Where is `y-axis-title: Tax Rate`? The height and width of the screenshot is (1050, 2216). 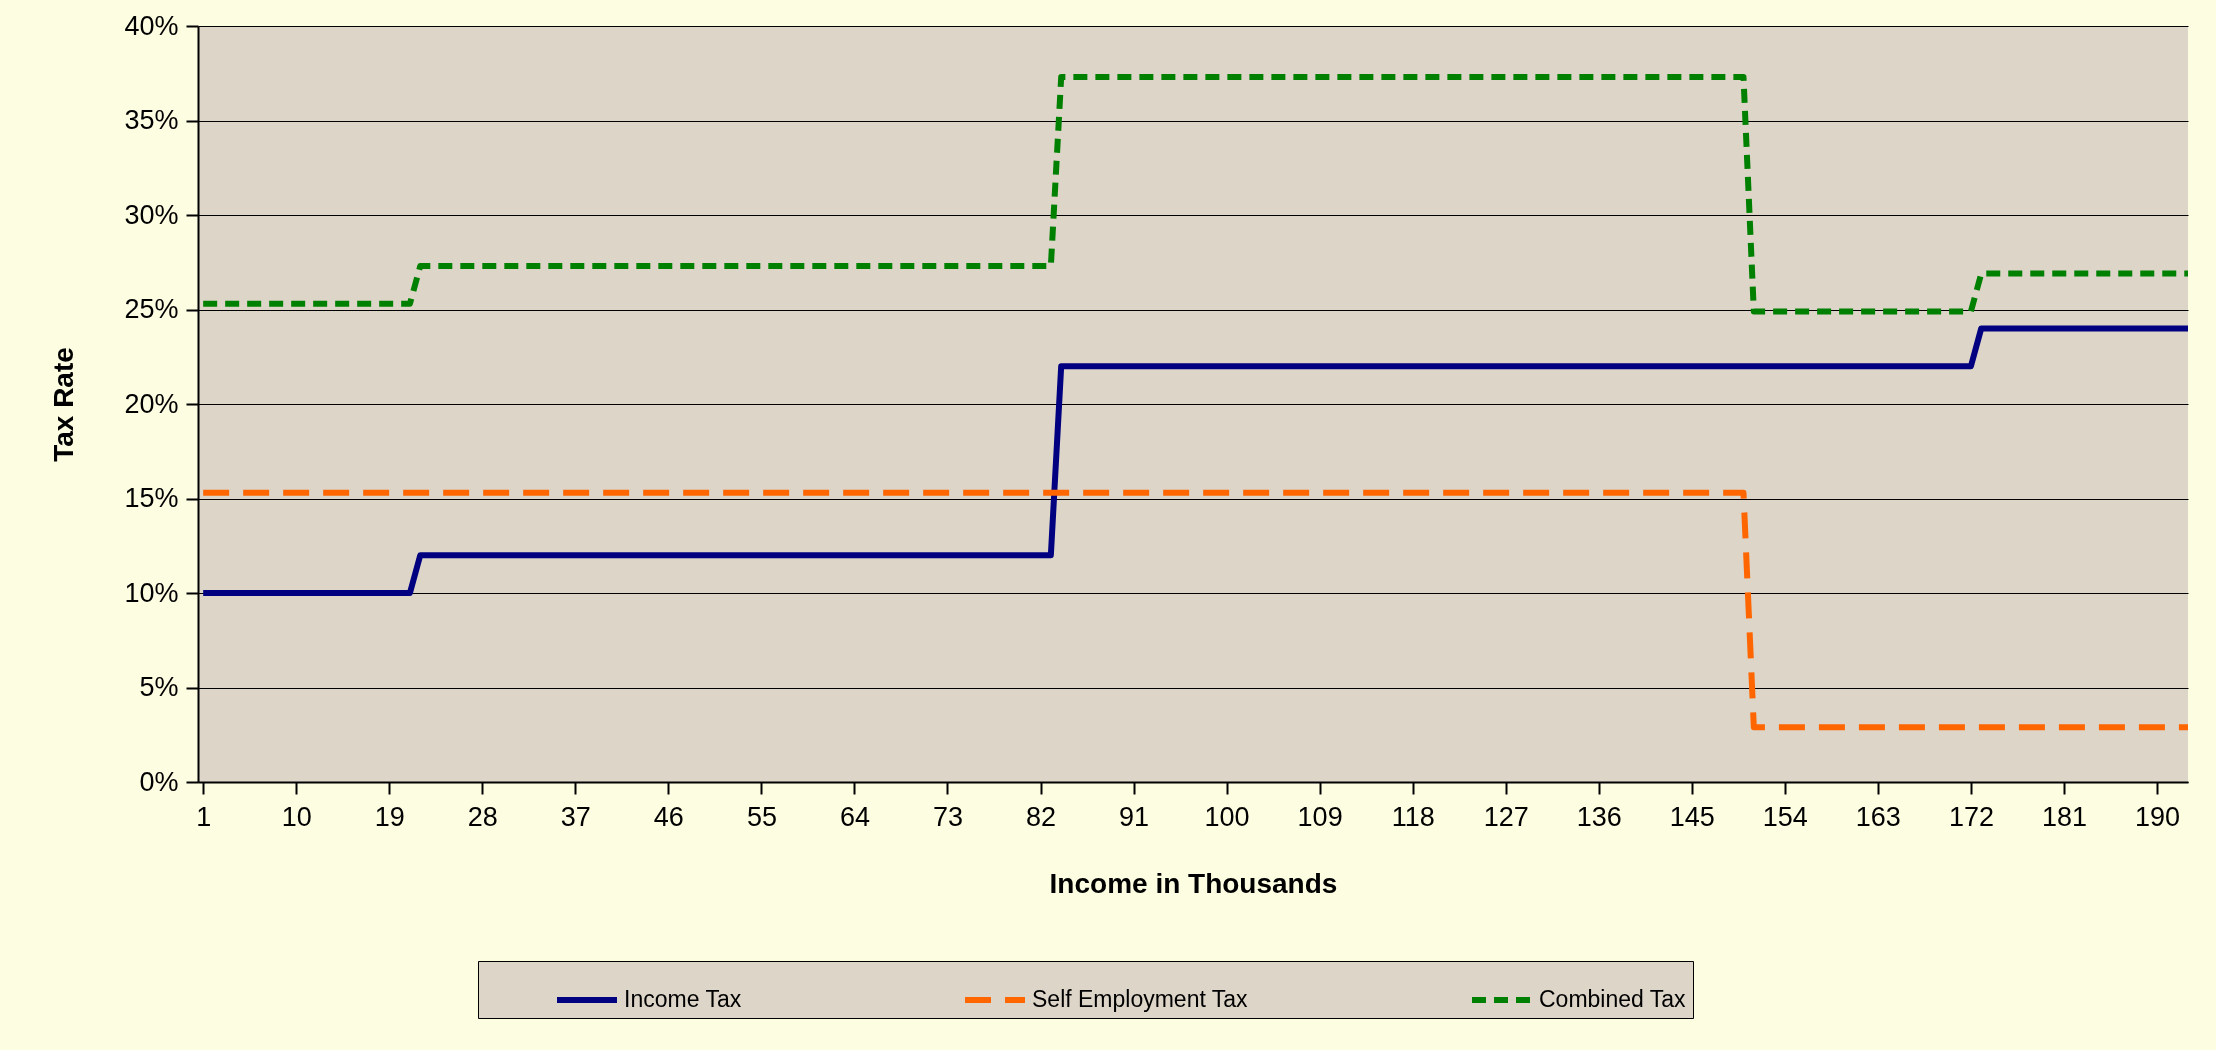 y-axis-title: Tax Rate is located at coordinates (64, 404).